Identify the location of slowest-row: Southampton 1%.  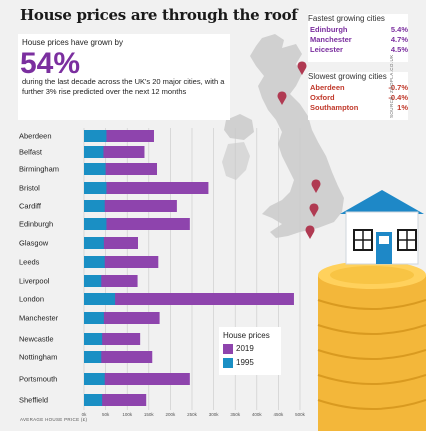
(358, 108).